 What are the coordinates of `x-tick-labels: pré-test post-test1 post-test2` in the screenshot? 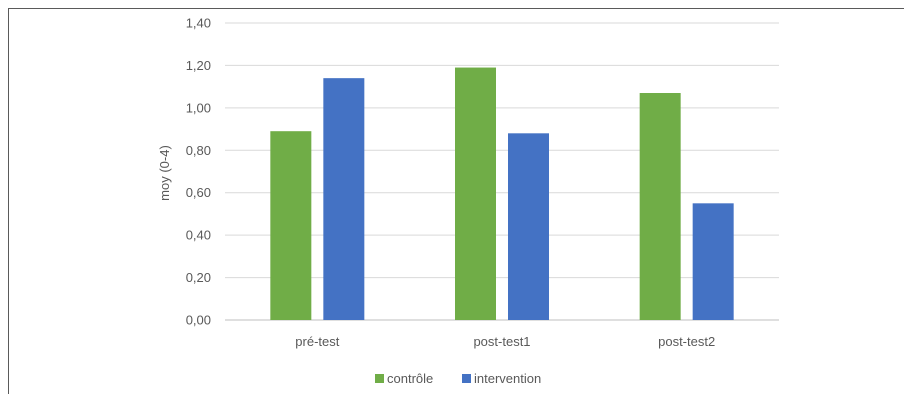 It's located at (505, 341).